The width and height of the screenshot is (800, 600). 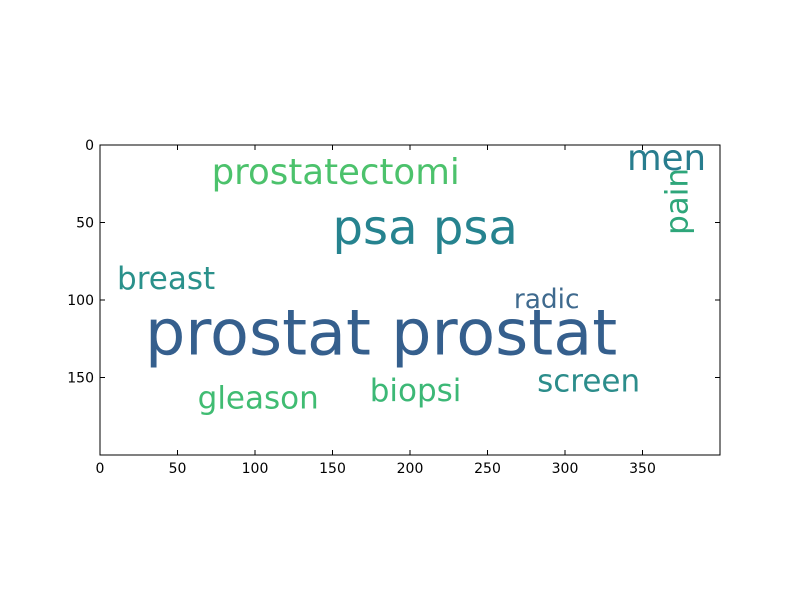 What do you see at coordinates (547, 299) in the screenshot?
I see `word-radic: radic` at bounding box center [547, 299].